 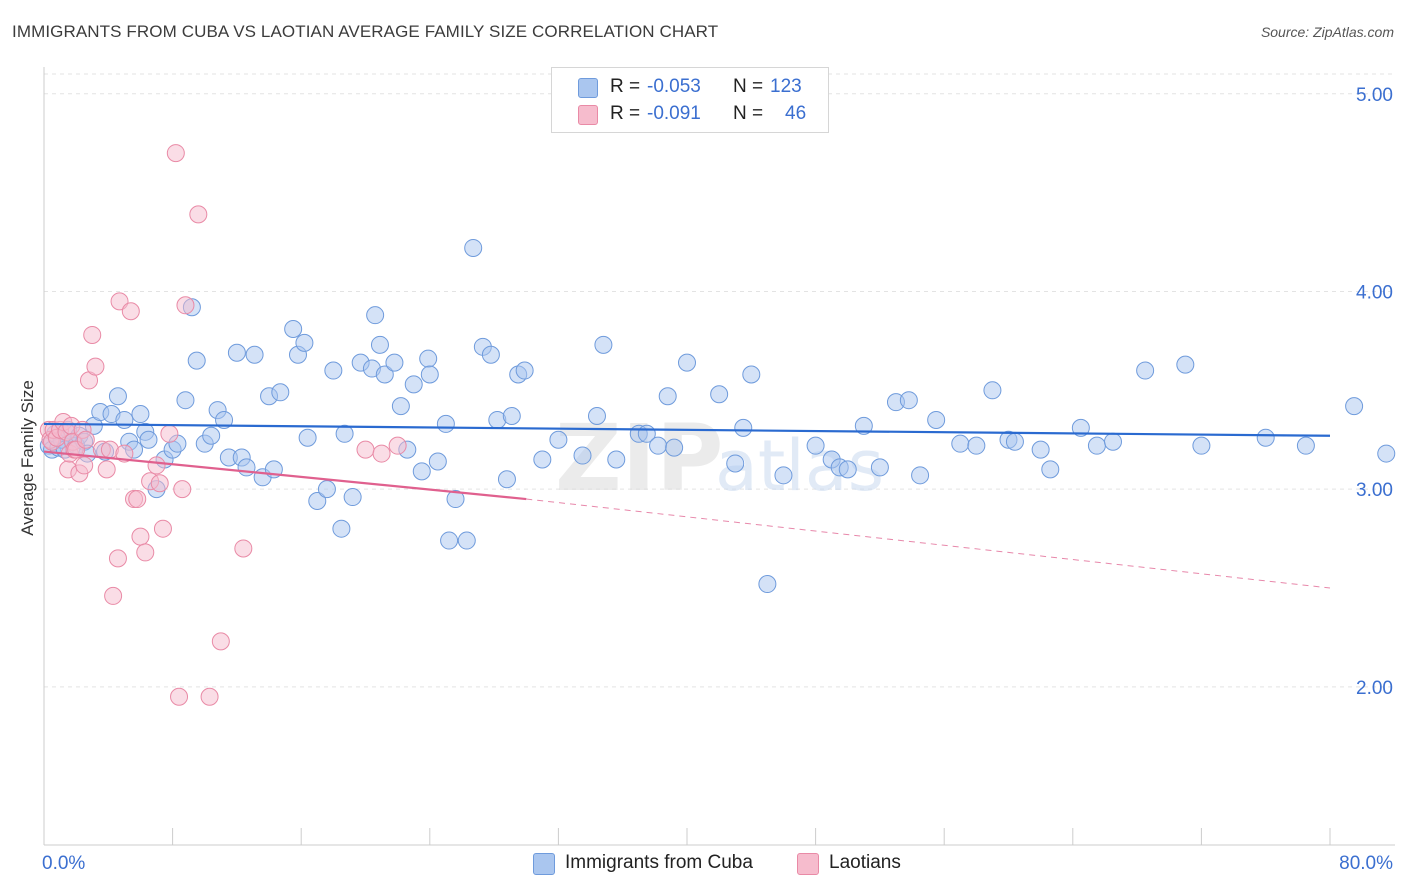 I want to click on bottom-legend-label-laotians: Laotians, so click(x=865, y=862).